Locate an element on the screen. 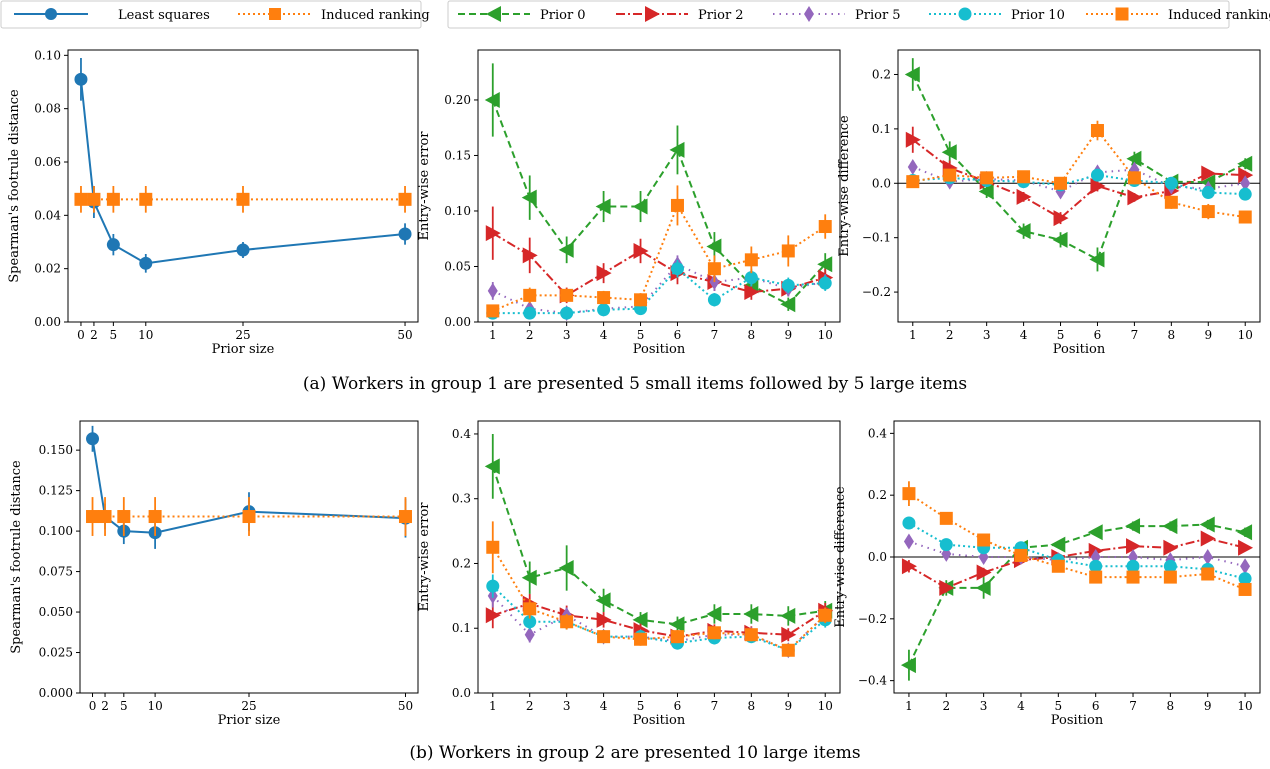 This screenshot has height=769, width=1270. legend-marker-prior5 is located at coordinates (809, 14).